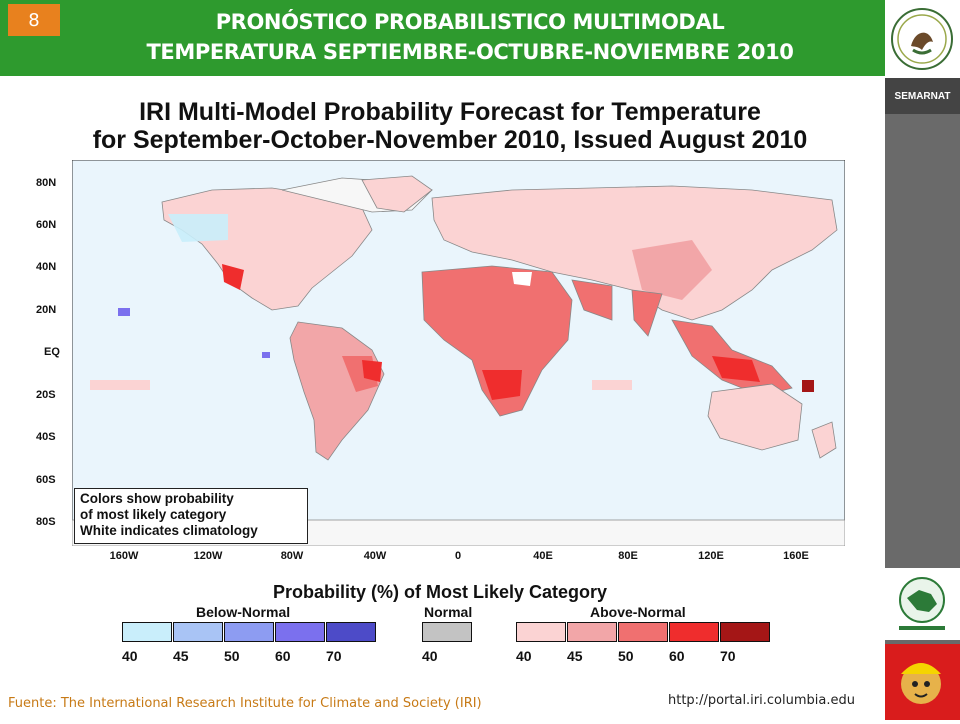  Describe the element at coordinates (46, 522) in the screenshot. I see `lat-label: 80S` at that location.